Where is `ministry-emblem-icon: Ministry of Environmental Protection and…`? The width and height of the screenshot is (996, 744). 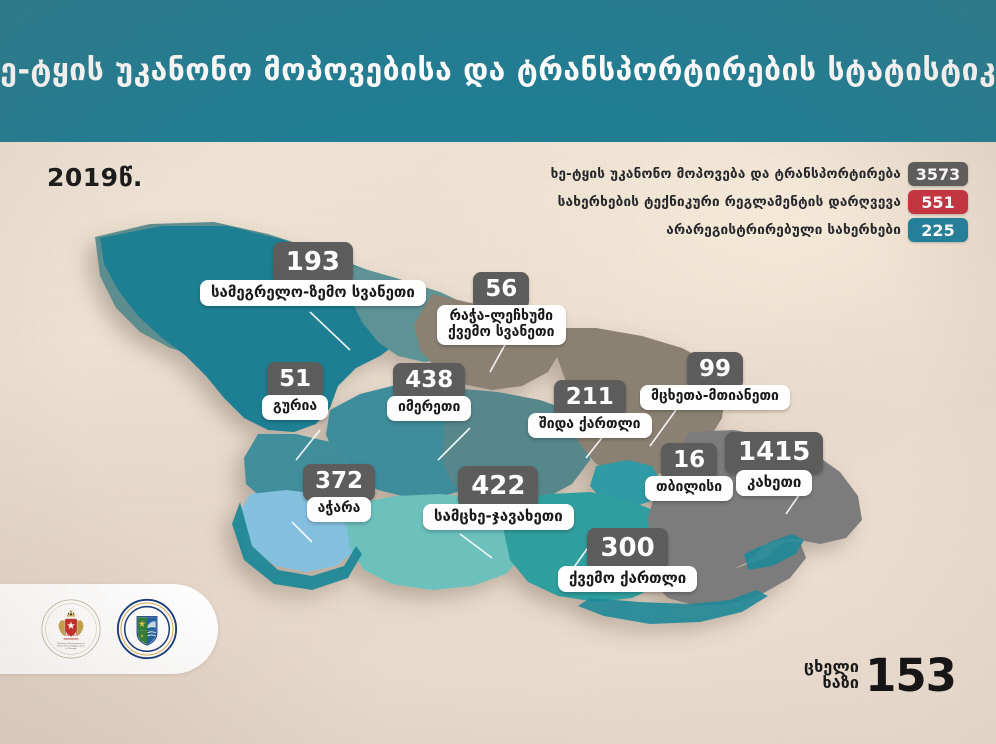 ministry-emblem-icon: Ministry of Environmental Protection and… is located at coordinates (71, 629).